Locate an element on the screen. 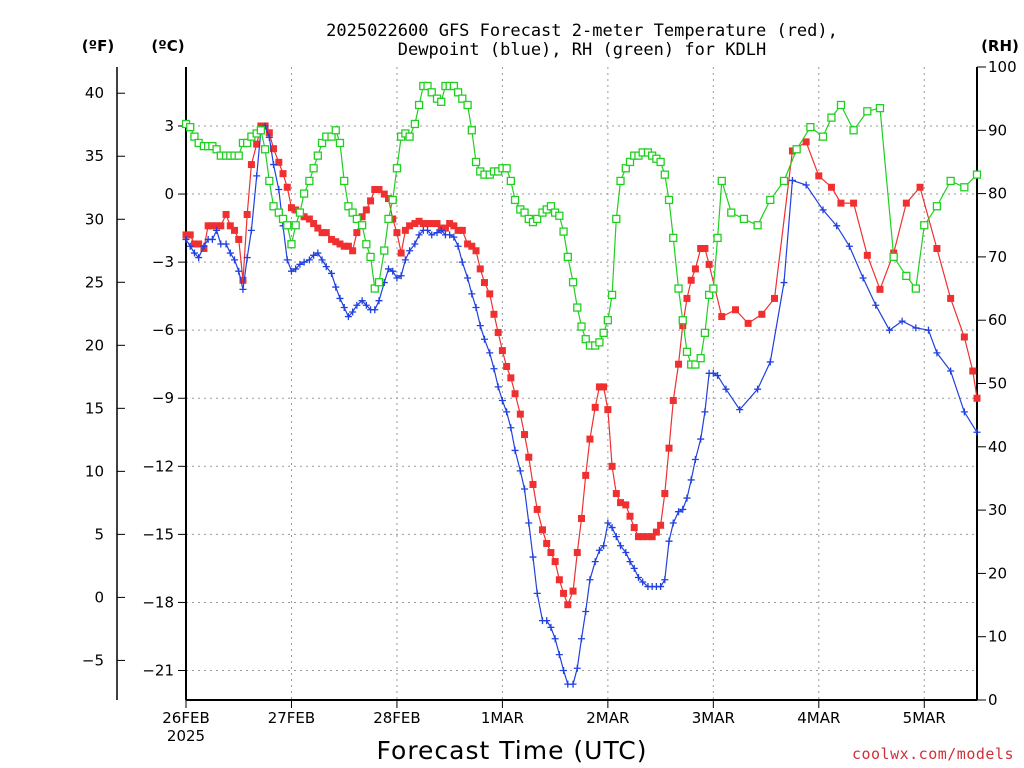 This screenshot has width=1024, height=768. rh-unit-label: (RH) is located at coordinates (1000, 46).